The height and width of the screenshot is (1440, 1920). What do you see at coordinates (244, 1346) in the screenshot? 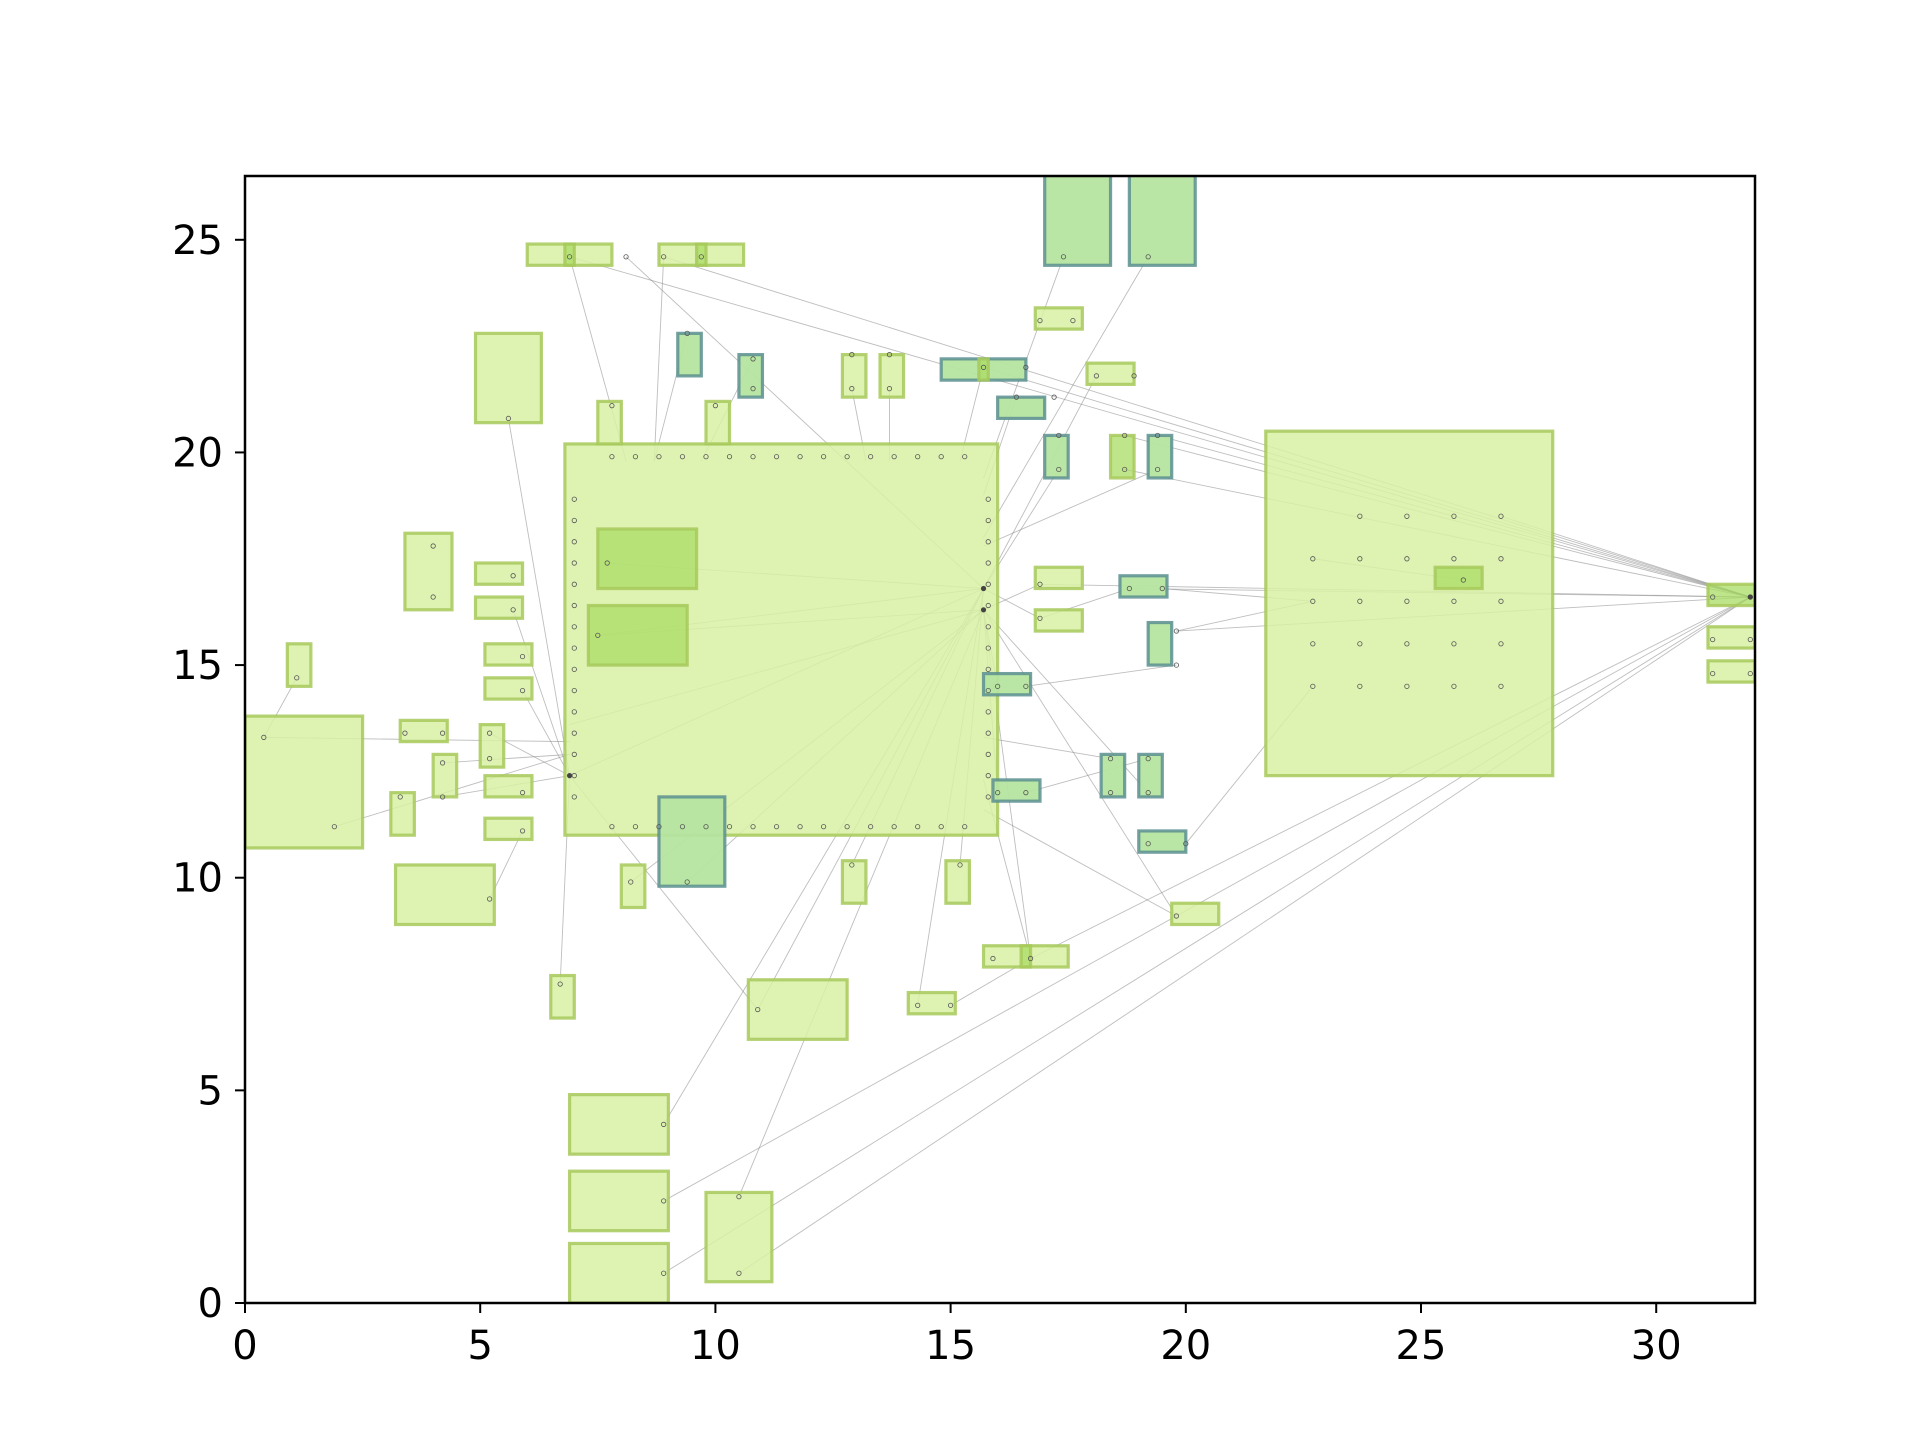
I see `x-tick-label: 0` at bounding box center [244, 1346].